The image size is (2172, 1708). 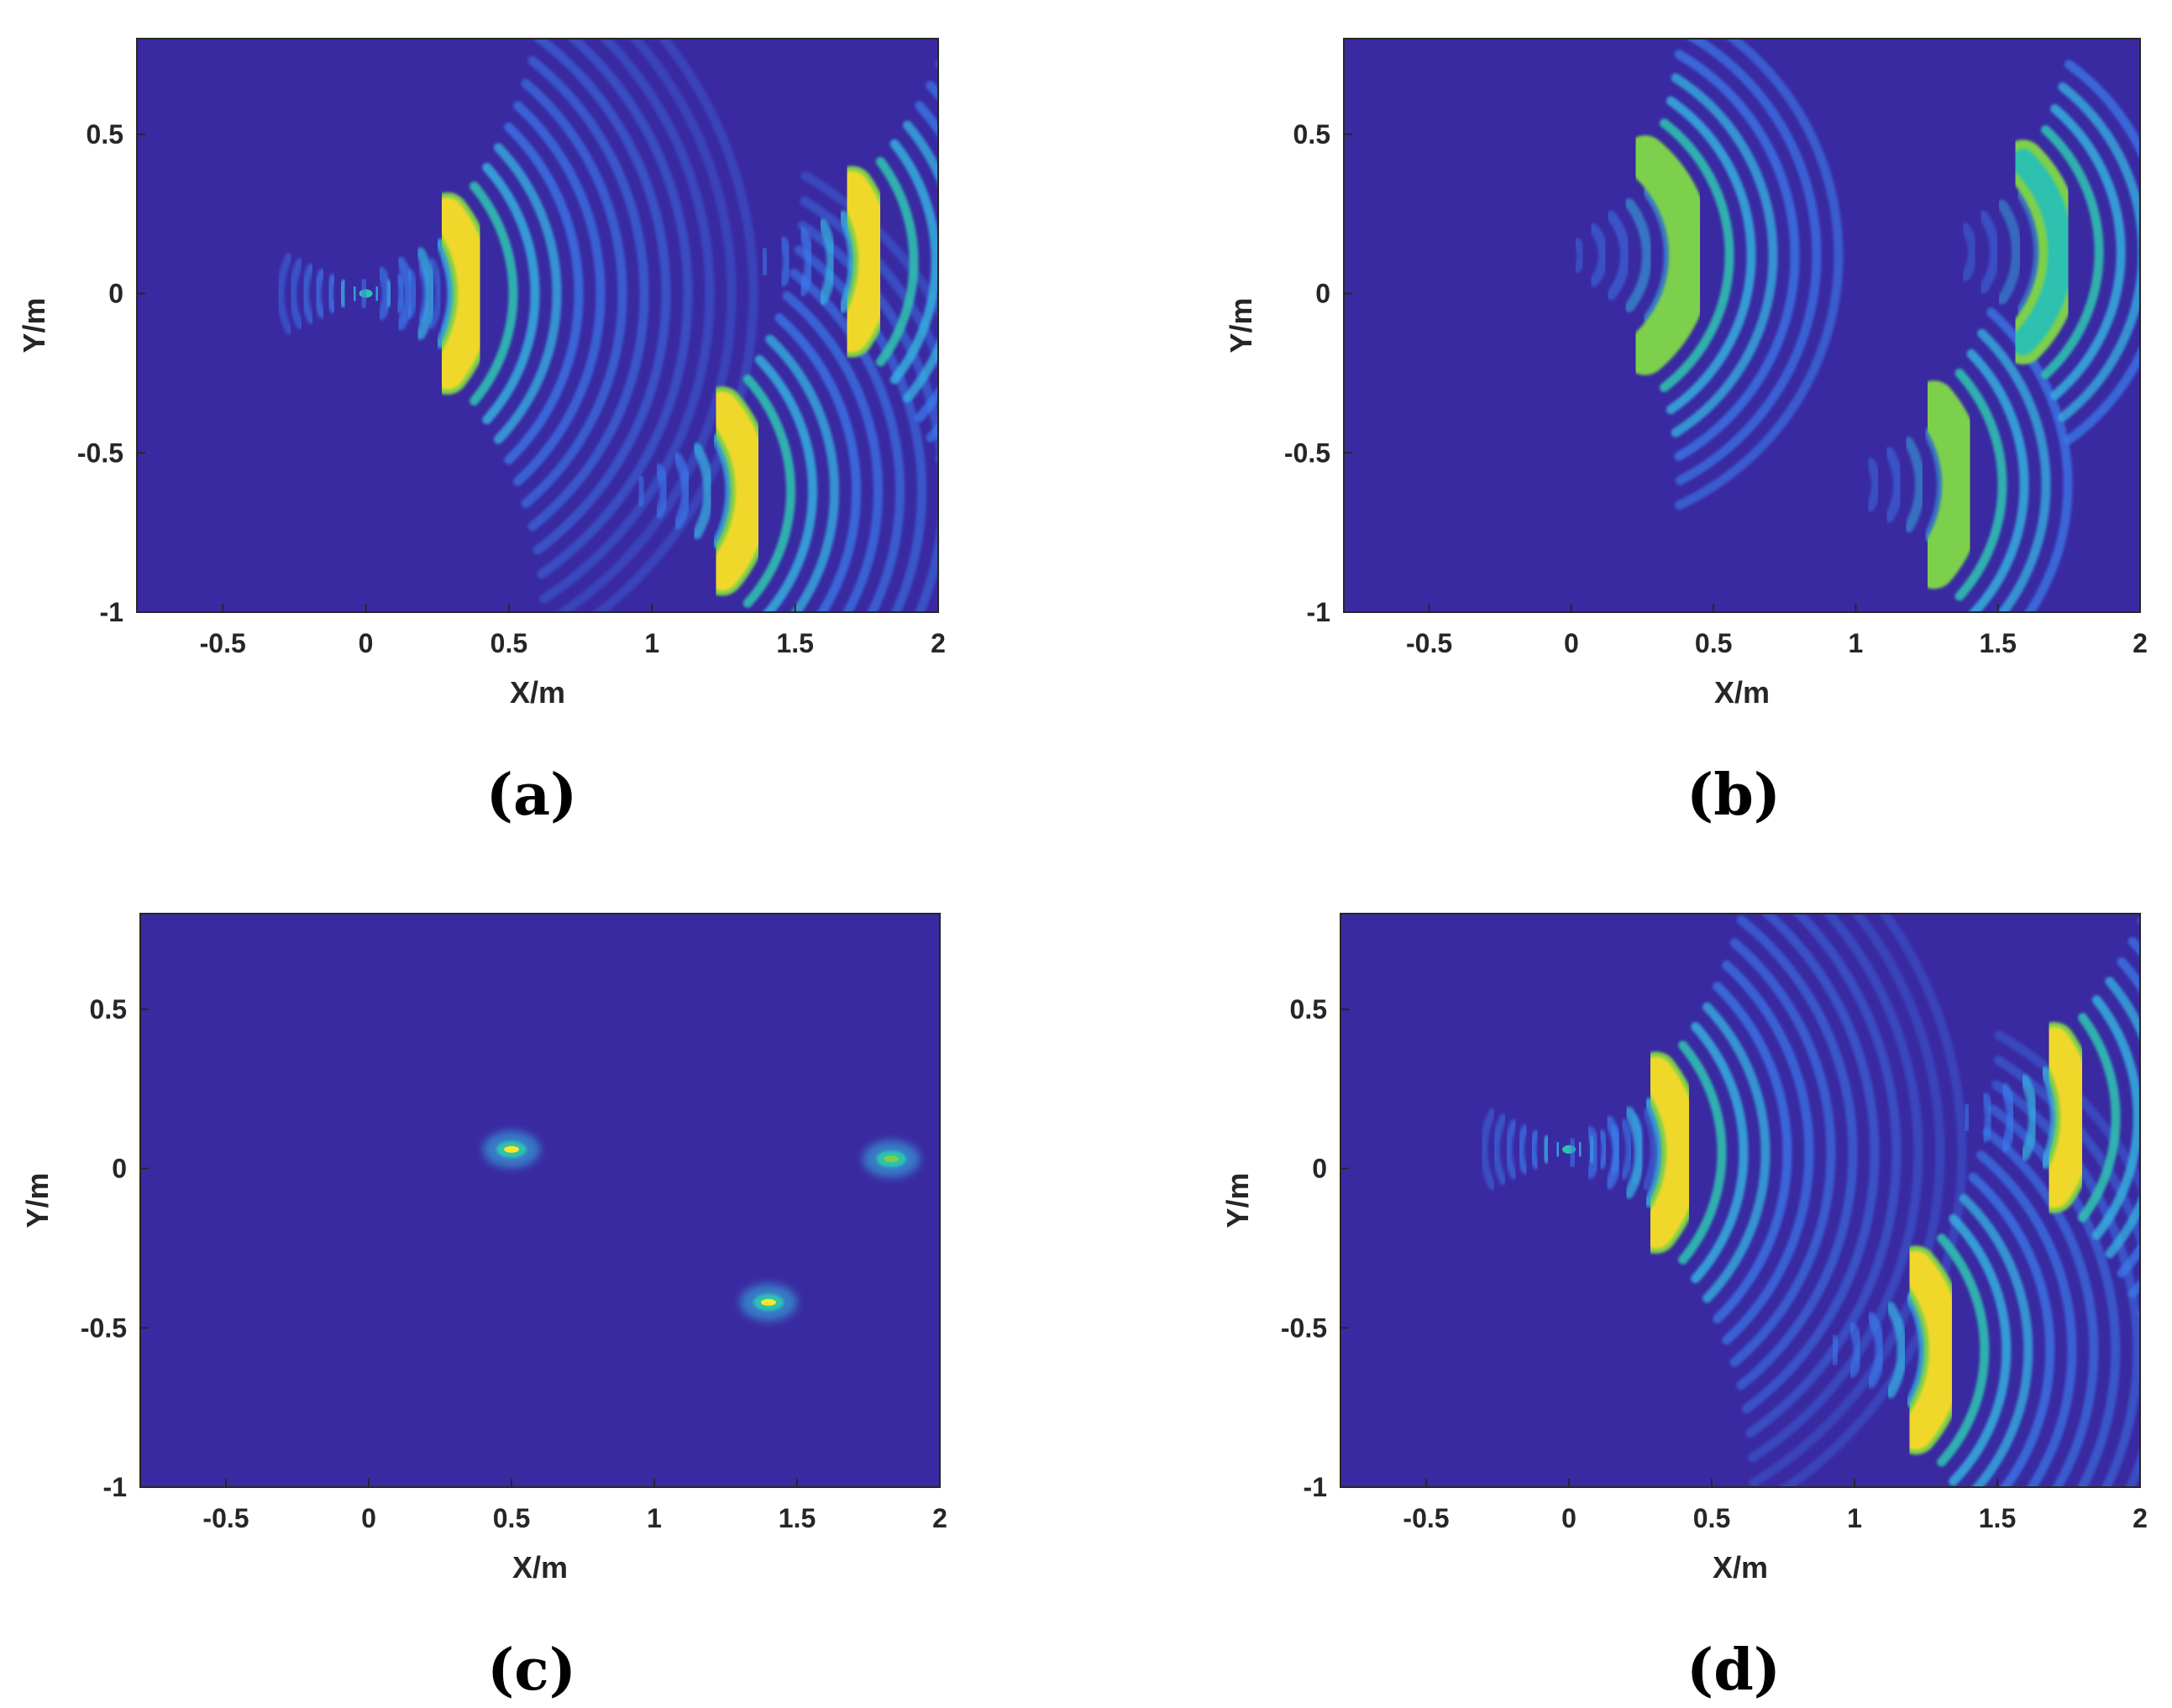 What do you see at coordinates (540, 1568) in the screenshot?
I see `x-axis-label: X/m` at bounding box center [540, 1568].